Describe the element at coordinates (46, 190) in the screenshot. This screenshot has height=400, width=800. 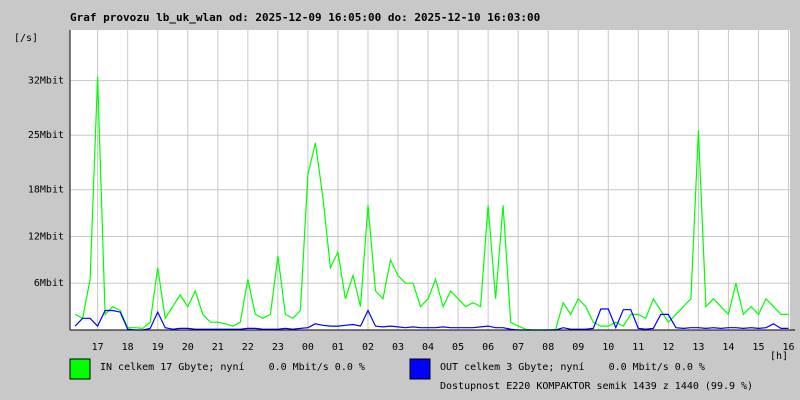
I see `y-tick-label: 18Mbit` at that location.